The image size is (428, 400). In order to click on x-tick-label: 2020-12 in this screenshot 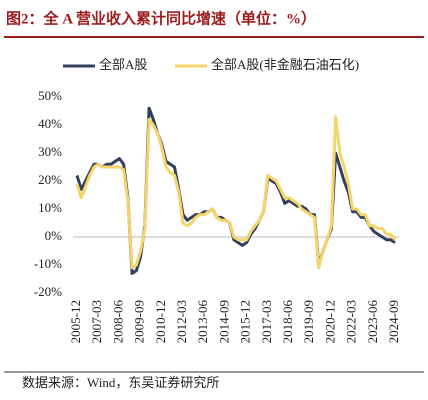, I will do `click(329, 321)`.